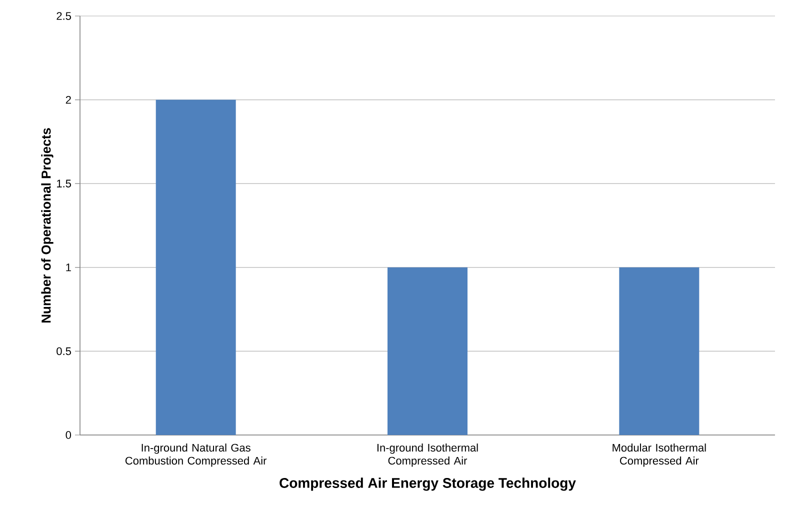  Describe the element at coordinates (196, 455) in the screenshot. I see `x-tick-label: In-ground Natural Gas Combustion Compressed Air` at that location.